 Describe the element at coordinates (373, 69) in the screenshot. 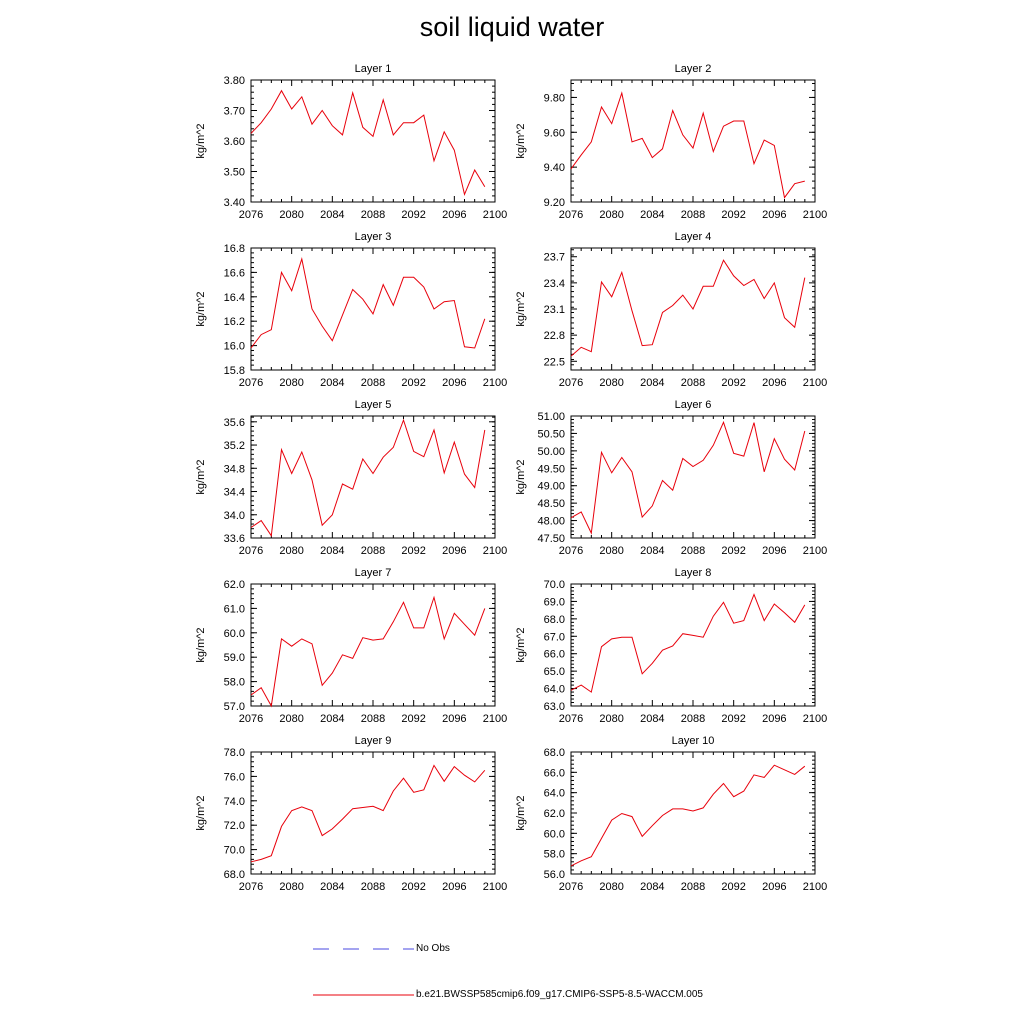

I see `panel-title: Layer 1` at that location.